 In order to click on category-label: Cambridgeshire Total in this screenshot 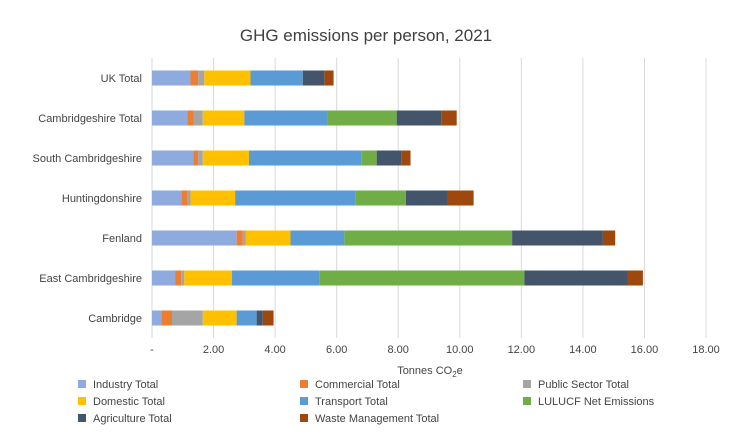, I will do `click(90, 119)`.